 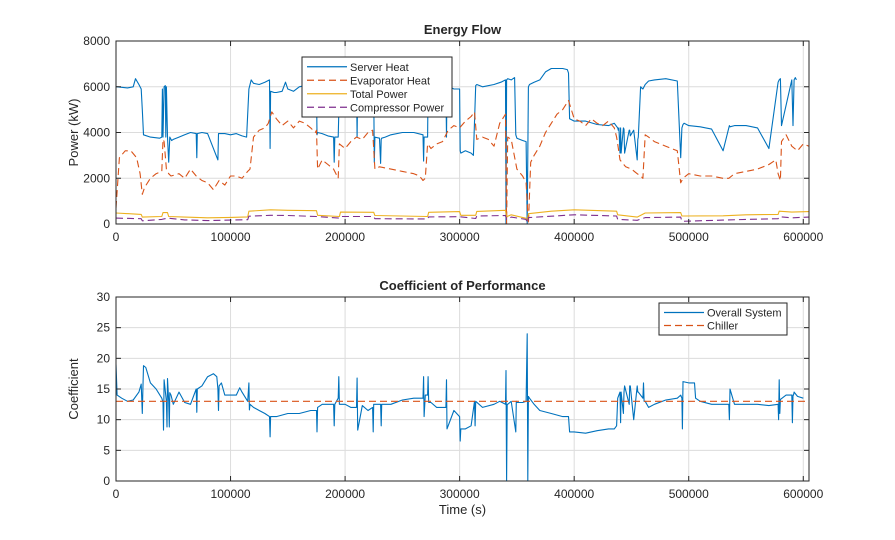 I want to click on y-tick-label: 2000, so click(x=96, y=178).